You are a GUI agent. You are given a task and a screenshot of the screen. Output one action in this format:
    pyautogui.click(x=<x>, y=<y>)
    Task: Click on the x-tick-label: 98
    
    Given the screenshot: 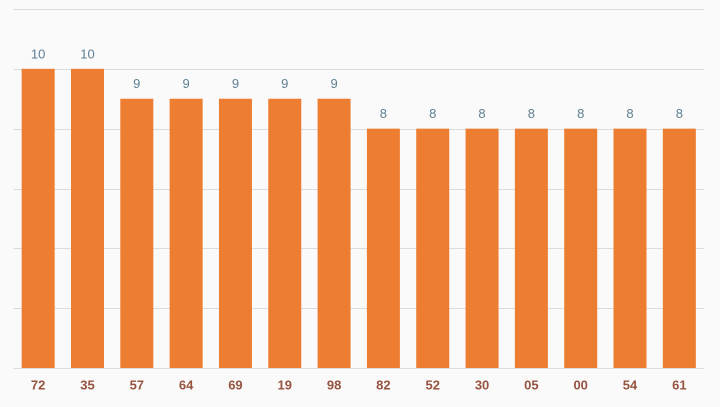 What is the action you would take?
    pyautogui.click(x=334, y=384)
    